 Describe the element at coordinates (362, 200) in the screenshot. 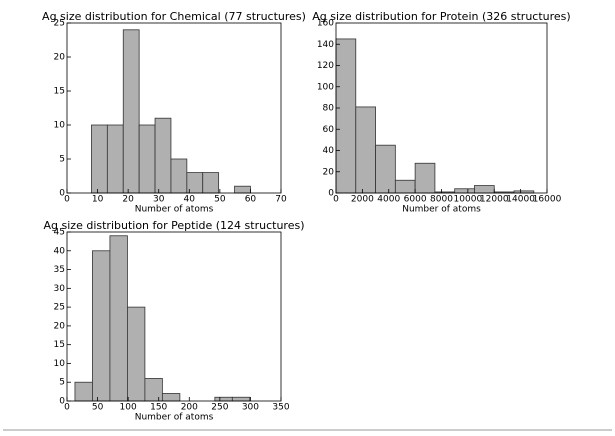

I see `x-tick-label: 2000` at that location.